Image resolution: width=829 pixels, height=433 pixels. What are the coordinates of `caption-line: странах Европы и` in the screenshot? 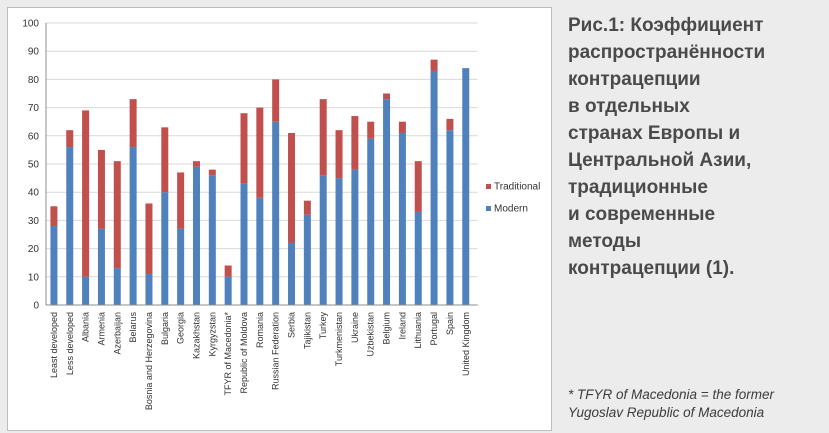 It's located at (654, 133).